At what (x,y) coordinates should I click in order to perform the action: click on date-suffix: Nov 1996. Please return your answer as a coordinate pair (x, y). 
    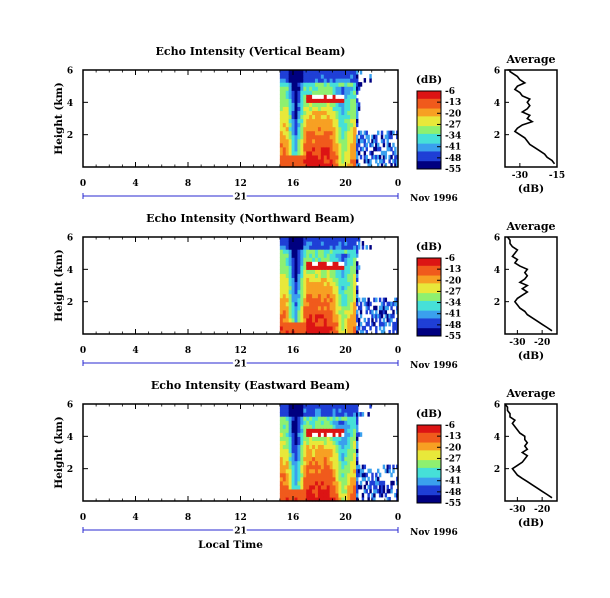
    Looking at the image, I should click on (434, 533).